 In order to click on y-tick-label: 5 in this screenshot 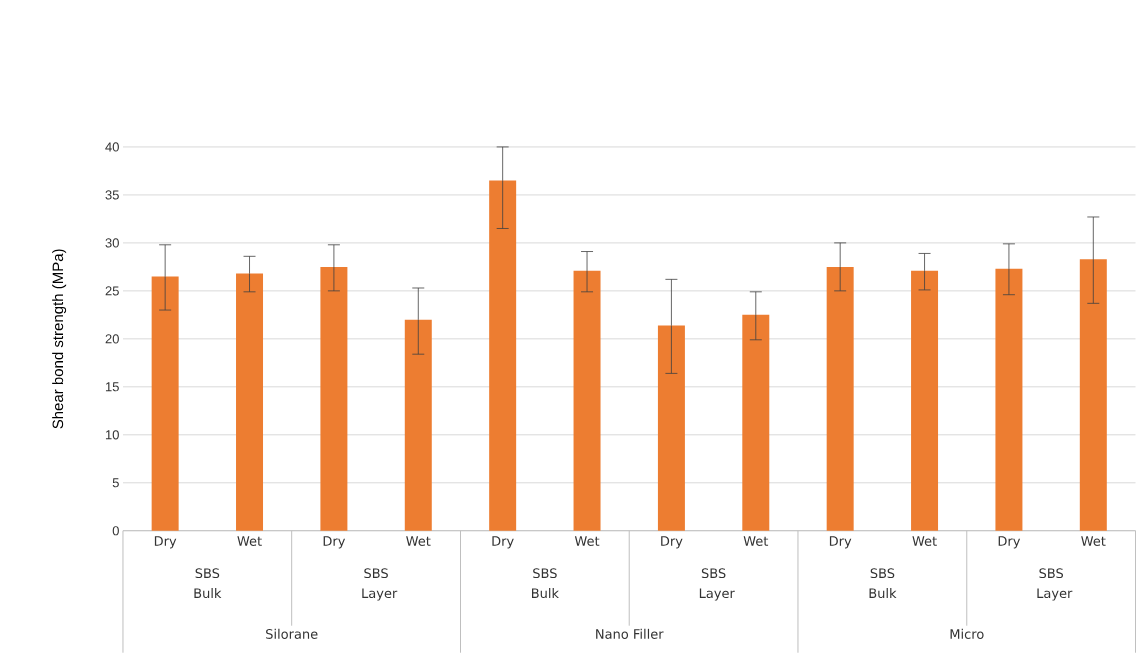, I will do `click(115, 483)`.